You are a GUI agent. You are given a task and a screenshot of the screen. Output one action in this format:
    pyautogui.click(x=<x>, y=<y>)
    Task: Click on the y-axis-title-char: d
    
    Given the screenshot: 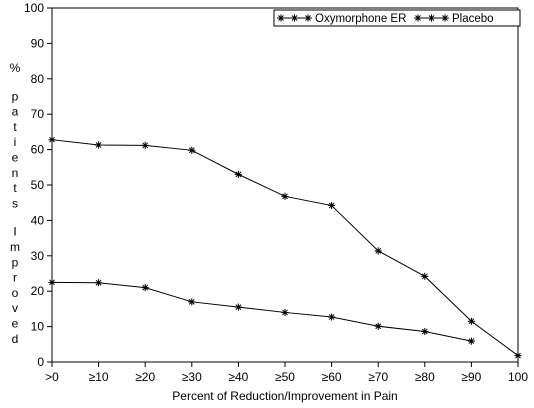 What is the action you would take?
    pyautogui.click(x=15, y=339)
    